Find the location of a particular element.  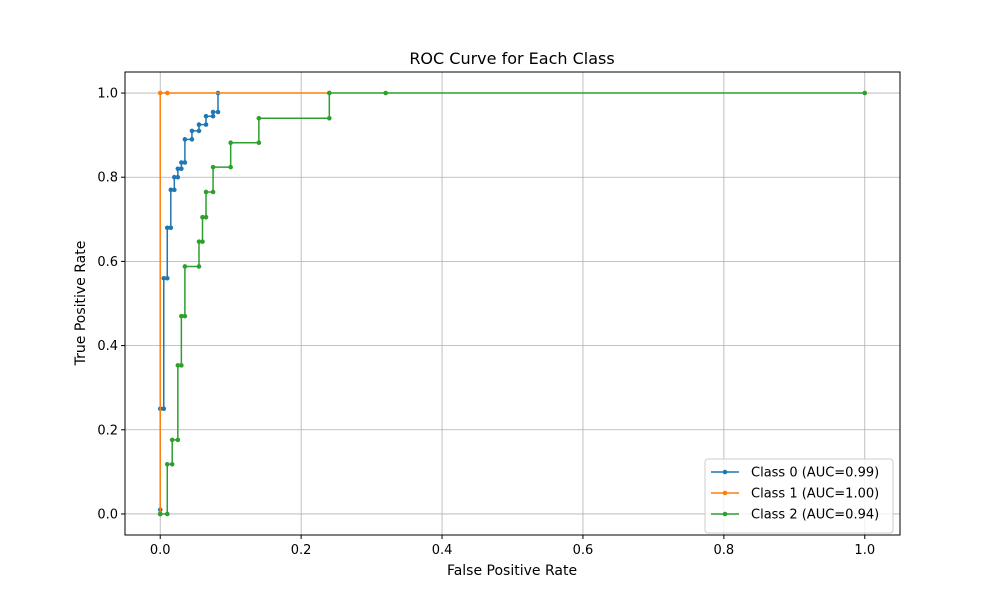

y-tick-label: 0.8 is located at coordinates (107, 178).